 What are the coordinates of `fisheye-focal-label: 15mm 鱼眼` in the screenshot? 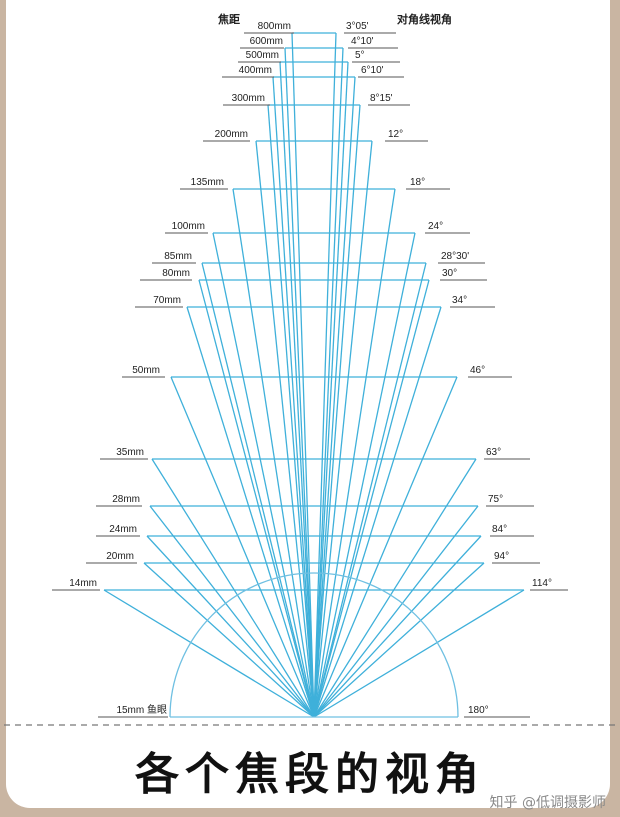 It's located at (141, 709).